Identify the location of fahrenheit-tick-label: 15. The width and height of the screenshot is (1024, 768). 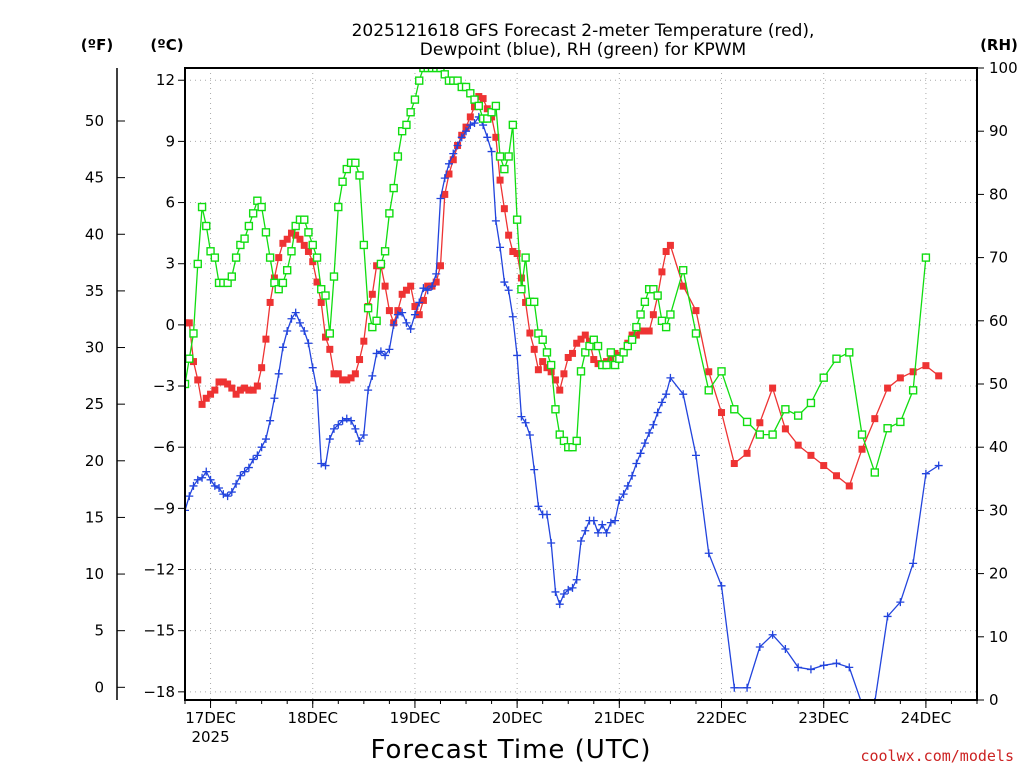
(94, 517).